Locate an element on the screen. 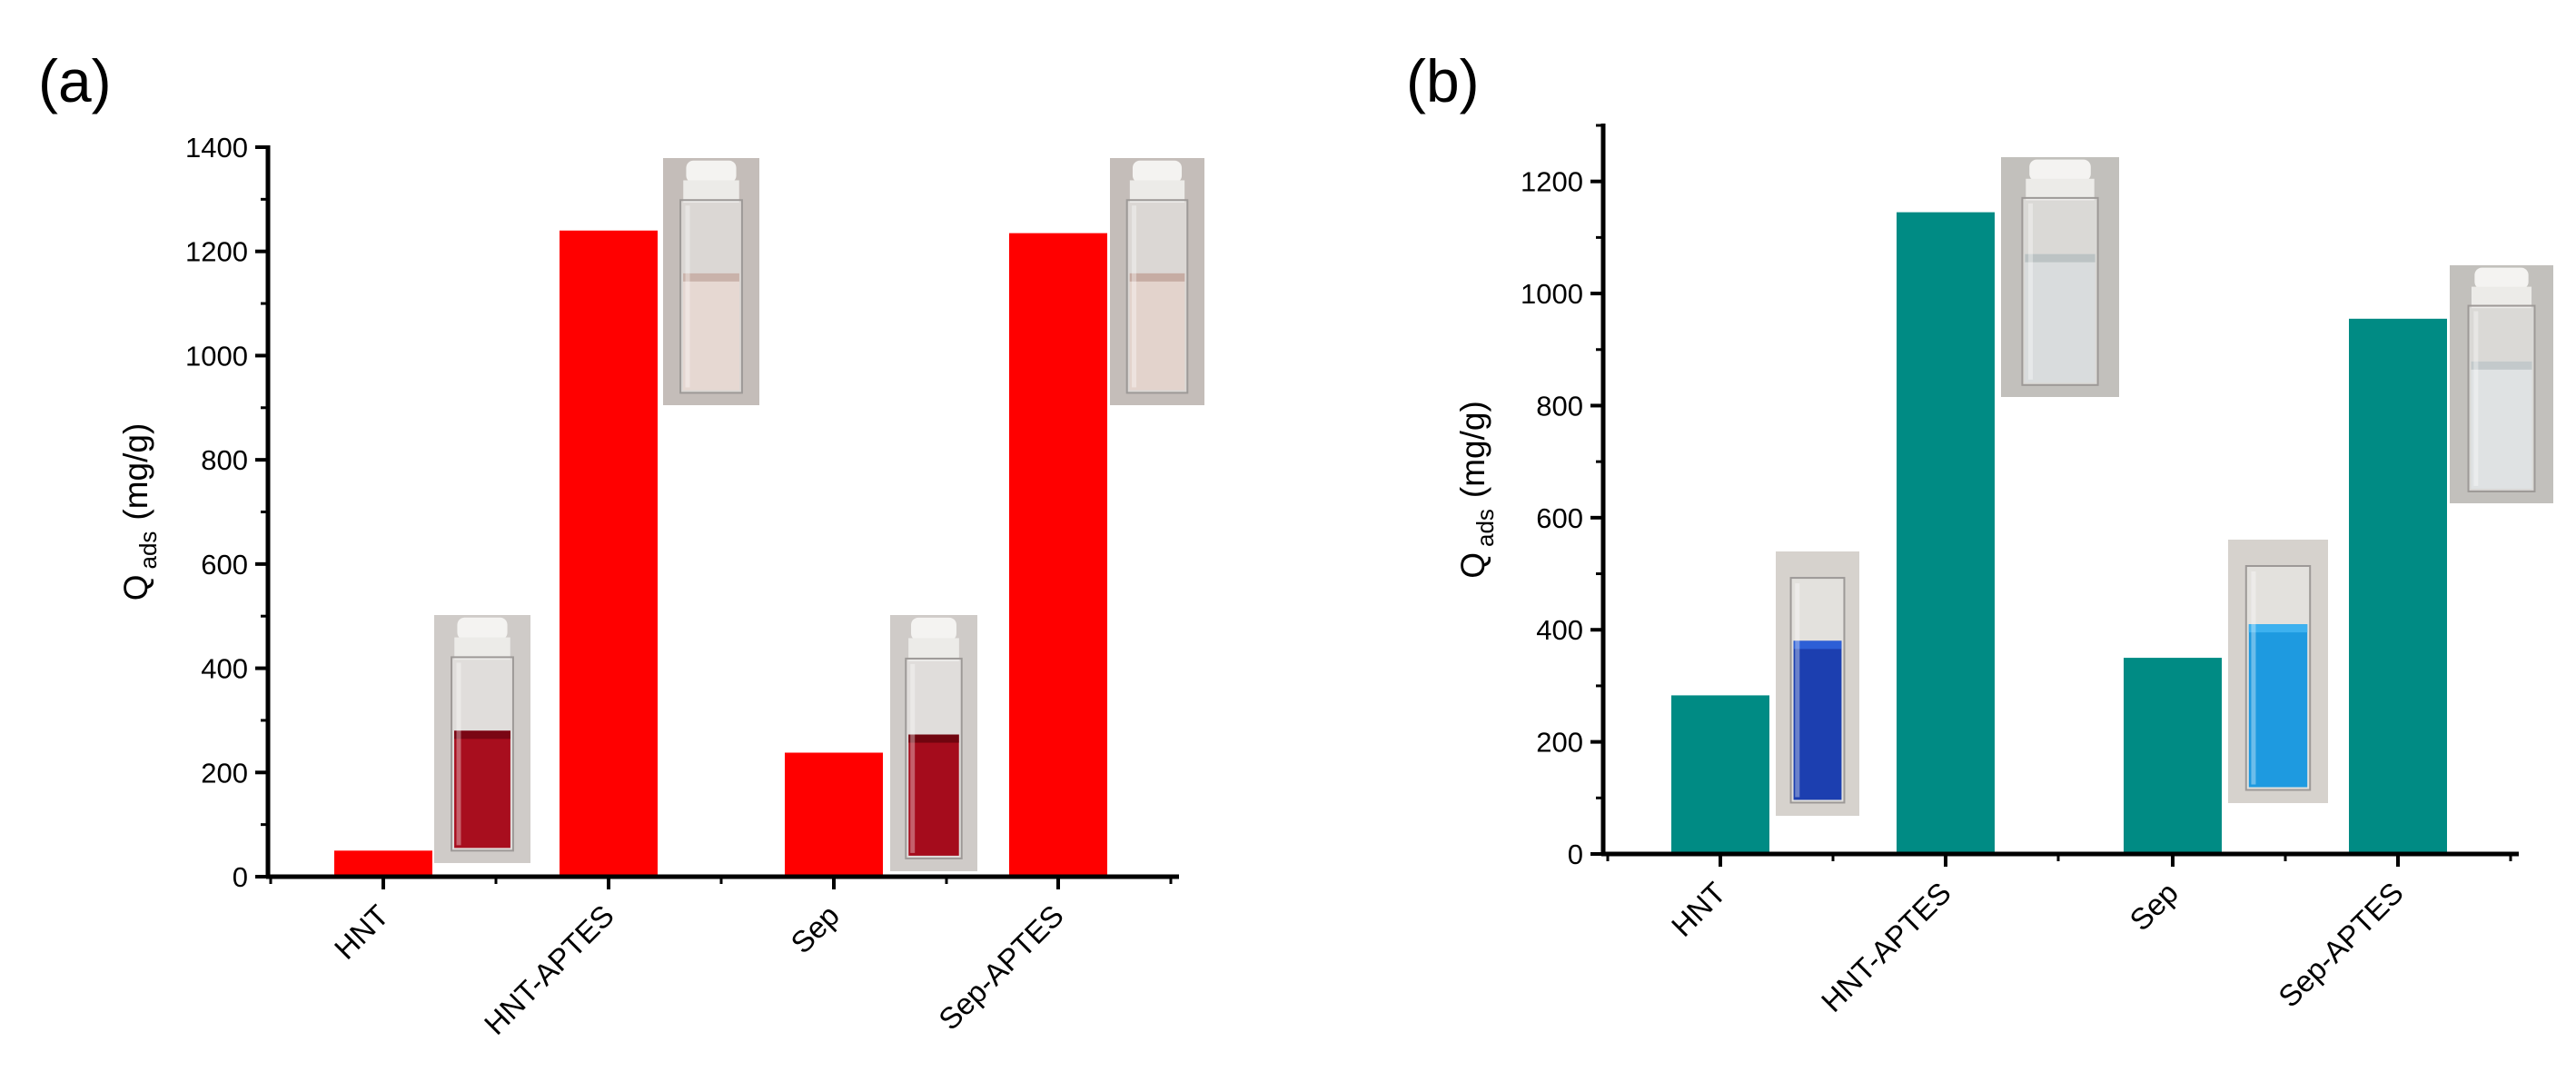 Image resolution: width=2576 pixels, height=1082 pixels. panel-label: (b) is located at coordinates (1443, 80).